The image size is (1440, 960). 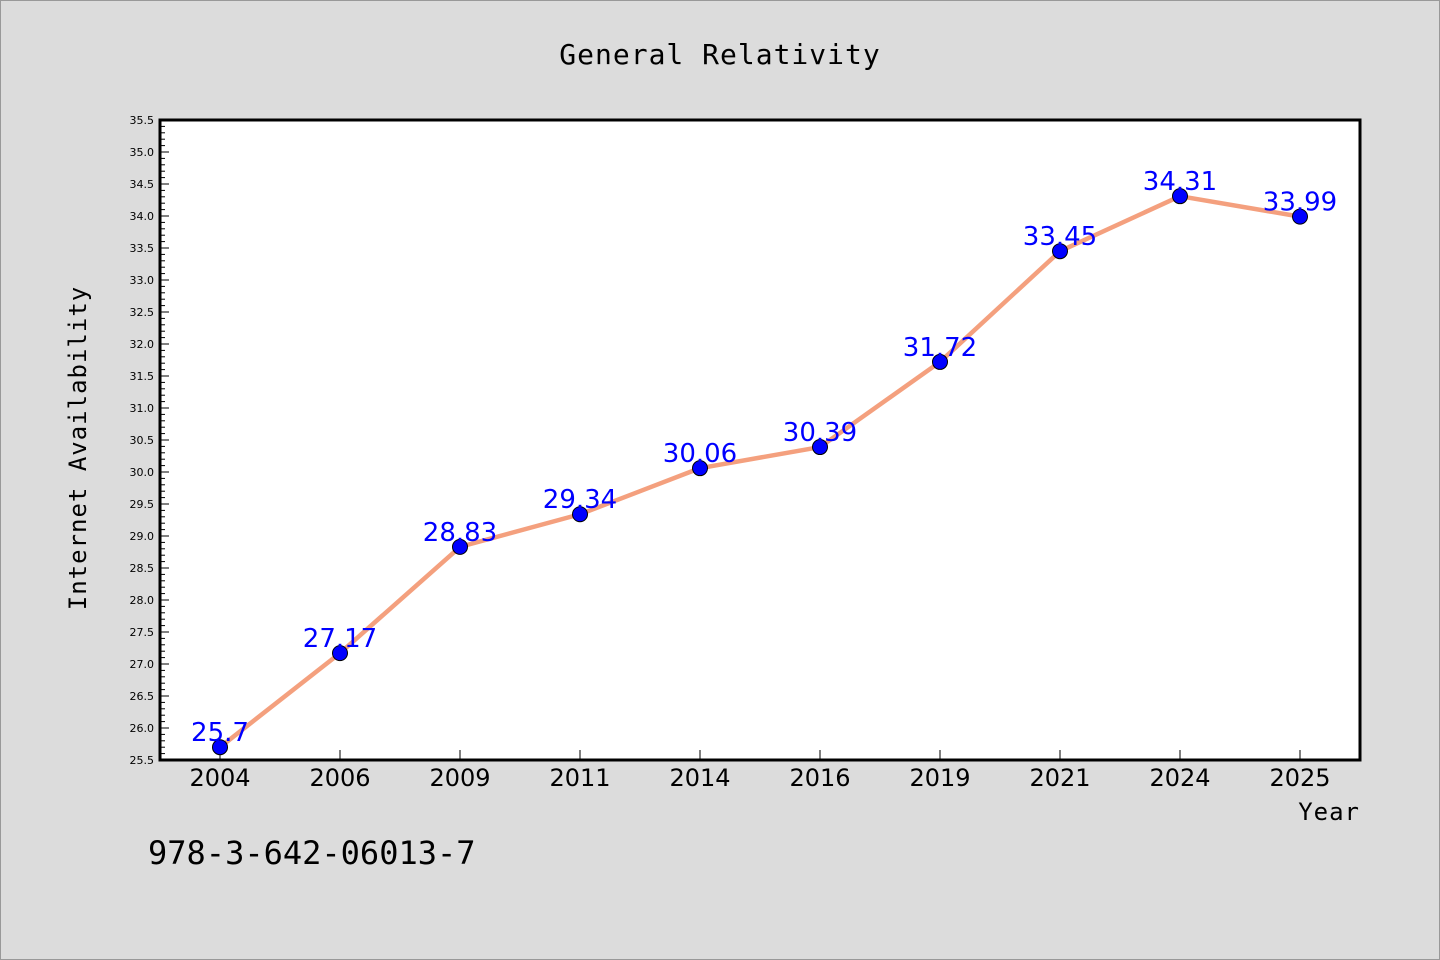 I want to click on y-tick-label: 27.0, so click(x=142, y=664).